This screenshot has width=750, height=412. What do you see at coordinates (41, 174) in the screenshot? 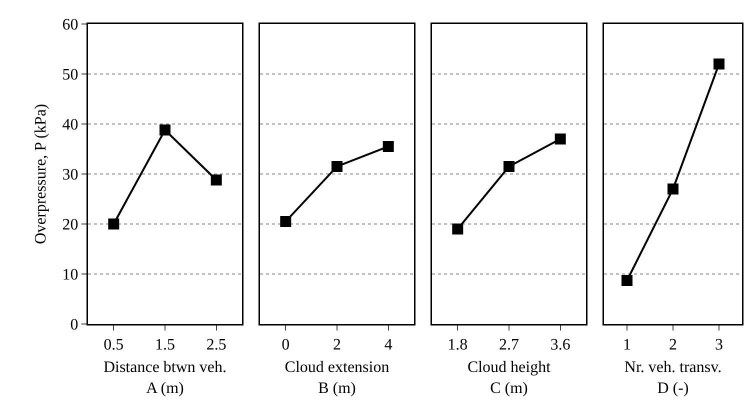
I see `y-axis-title: Overpressure, P (kPa)` at bounding box center [41, 174].